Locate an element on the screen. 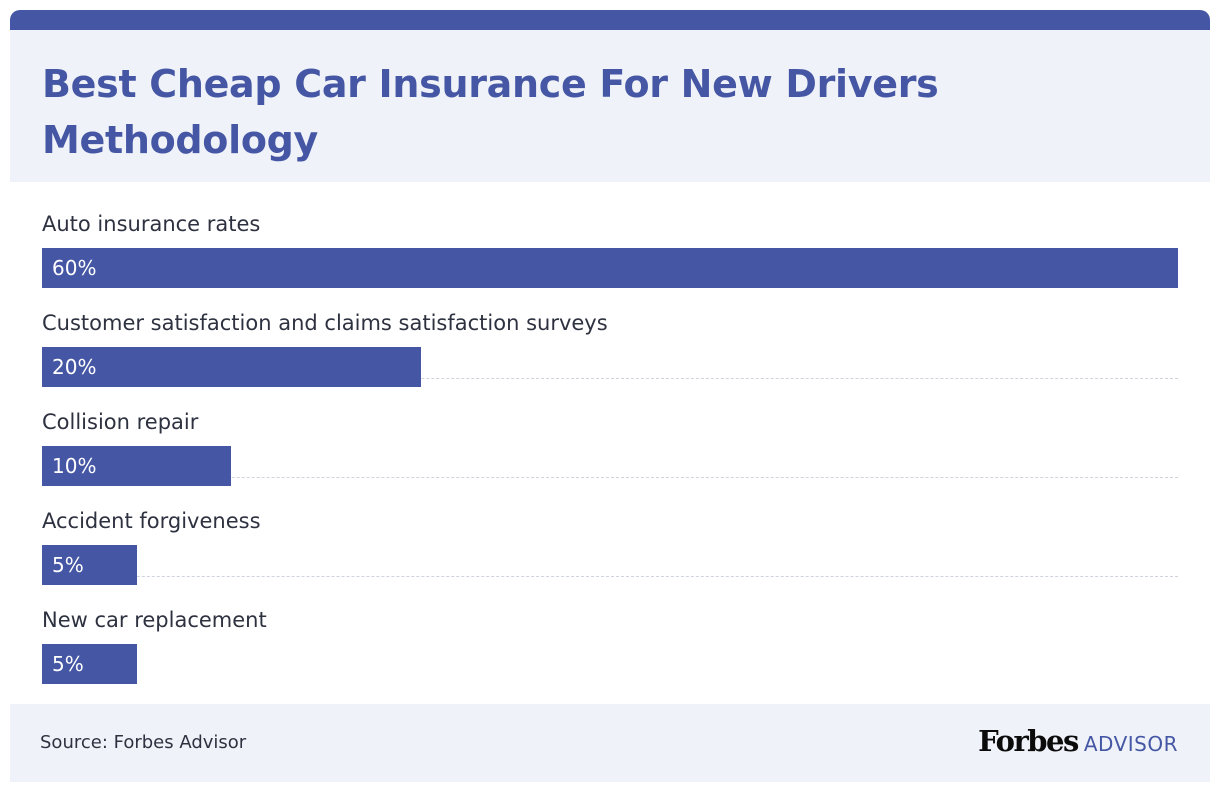 This screenshot has width=1220, height=792. bar-row: Accident forgiveness 5% is located at coordinates (610, 532).